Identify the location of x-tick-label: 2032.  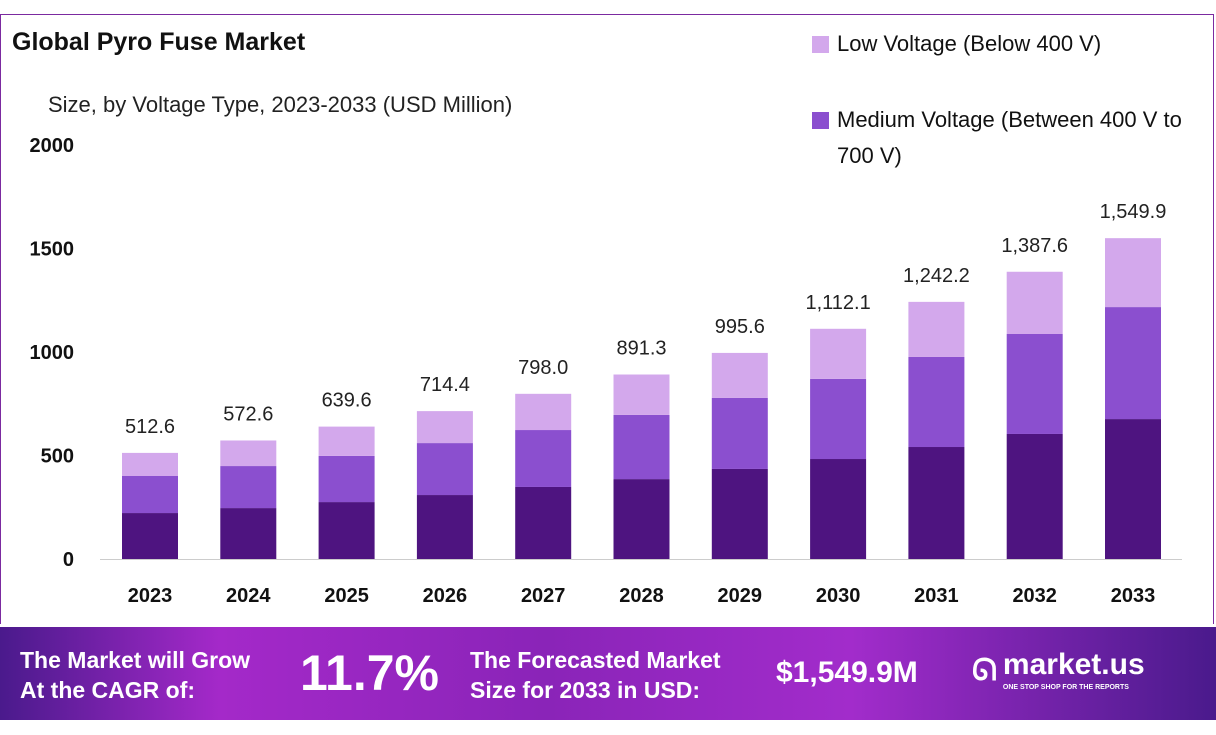
(1034, 596).